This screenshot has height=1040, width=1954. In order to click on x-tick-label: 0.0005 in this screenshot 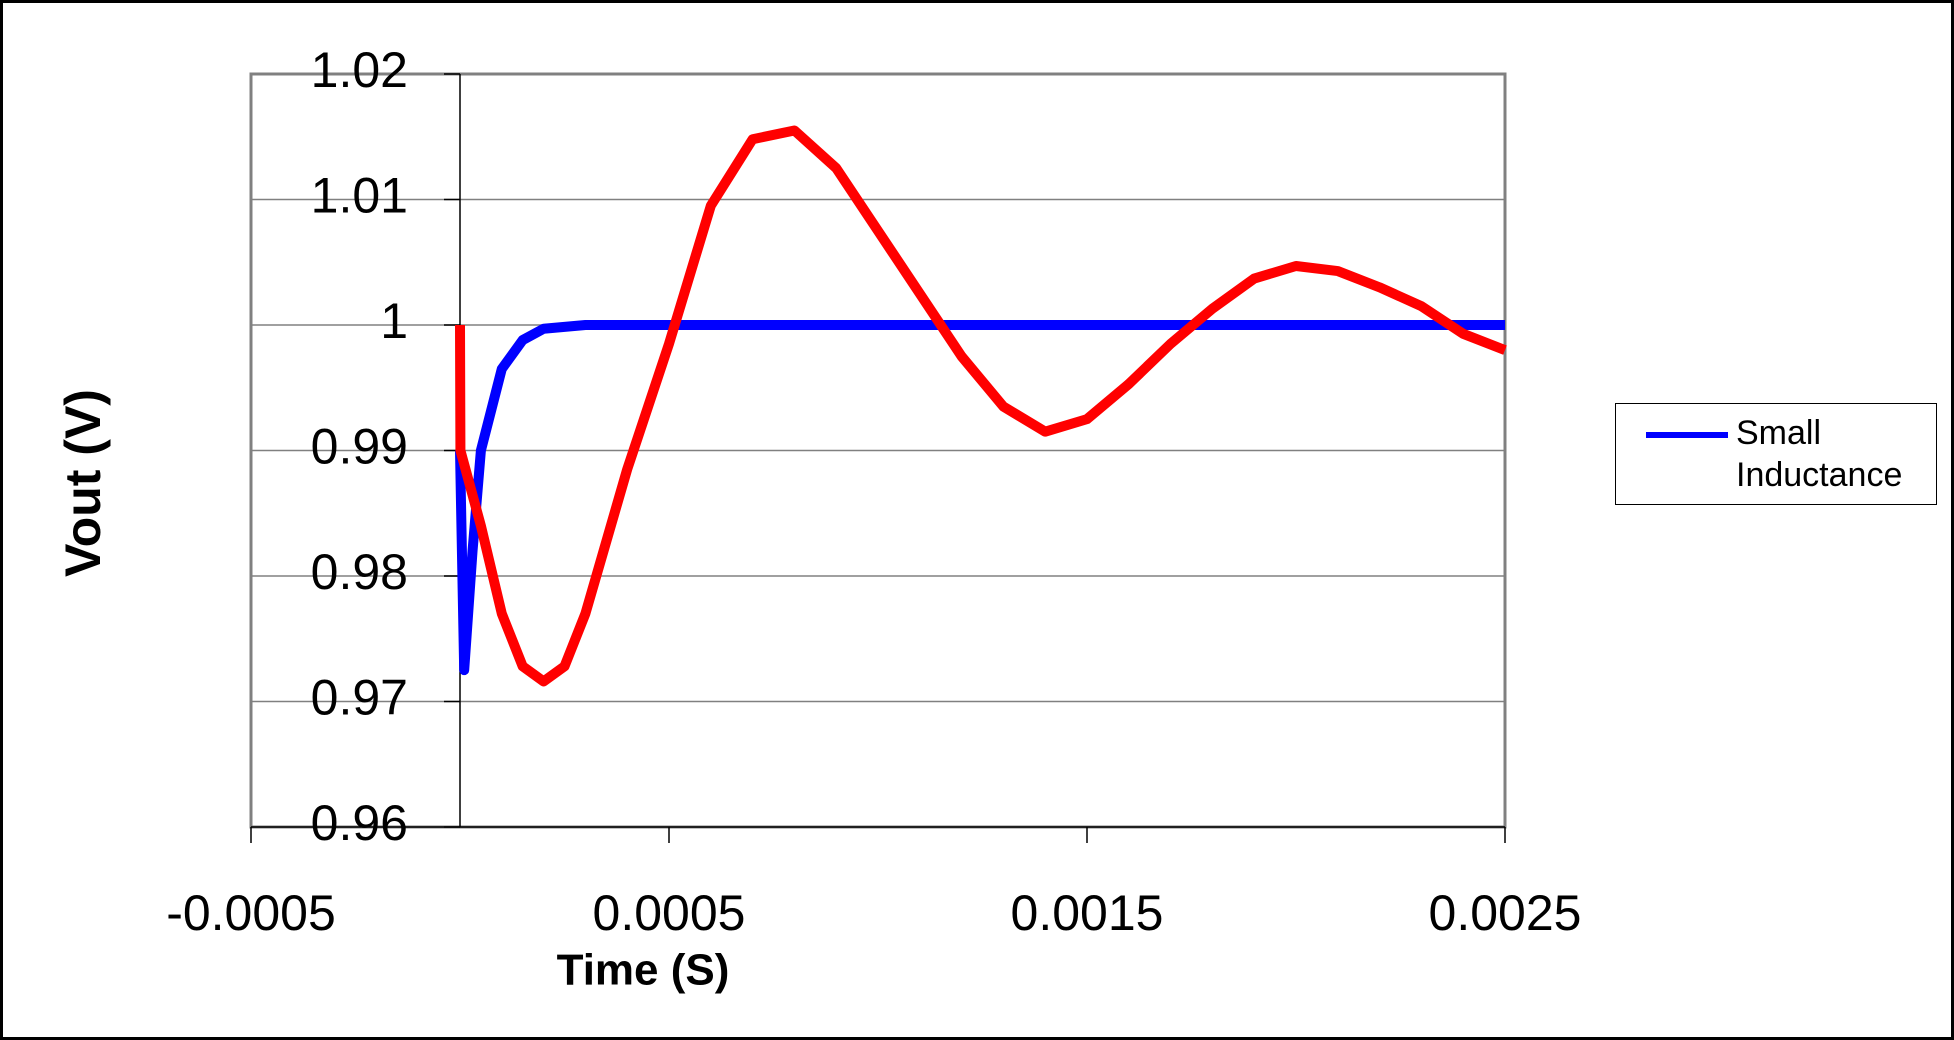, I will do `click(669, 913)`.